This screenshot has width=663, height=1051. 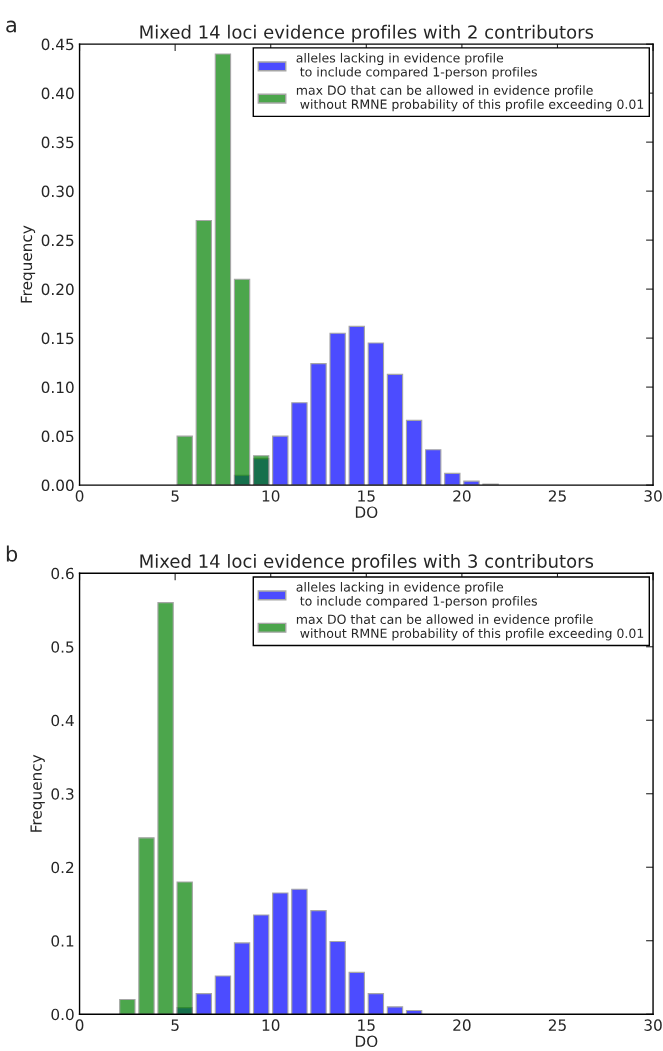 What do you see at coordinates (62, 941) in the screenshot?
I see `y-tick-label: 0.1` at bounding box center [62, 941].